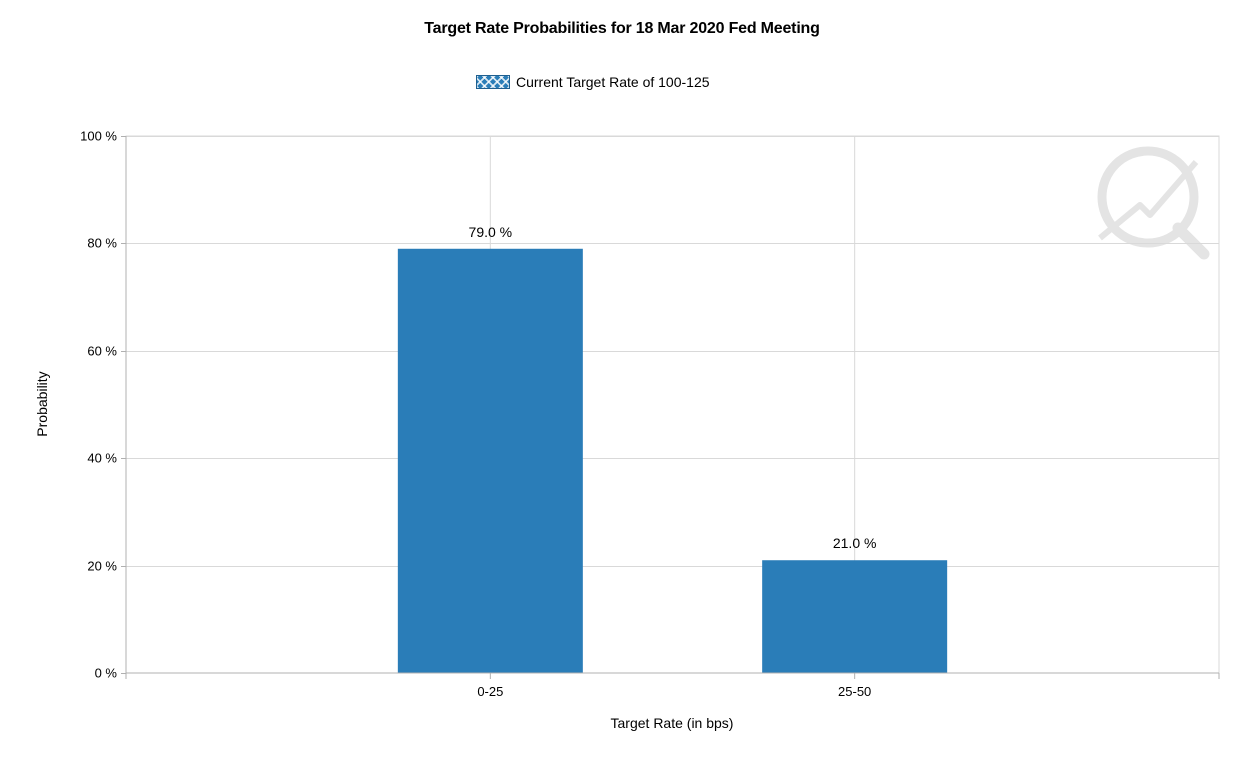  I want to click on y-tick-label: 20 %, so click(102, 566).